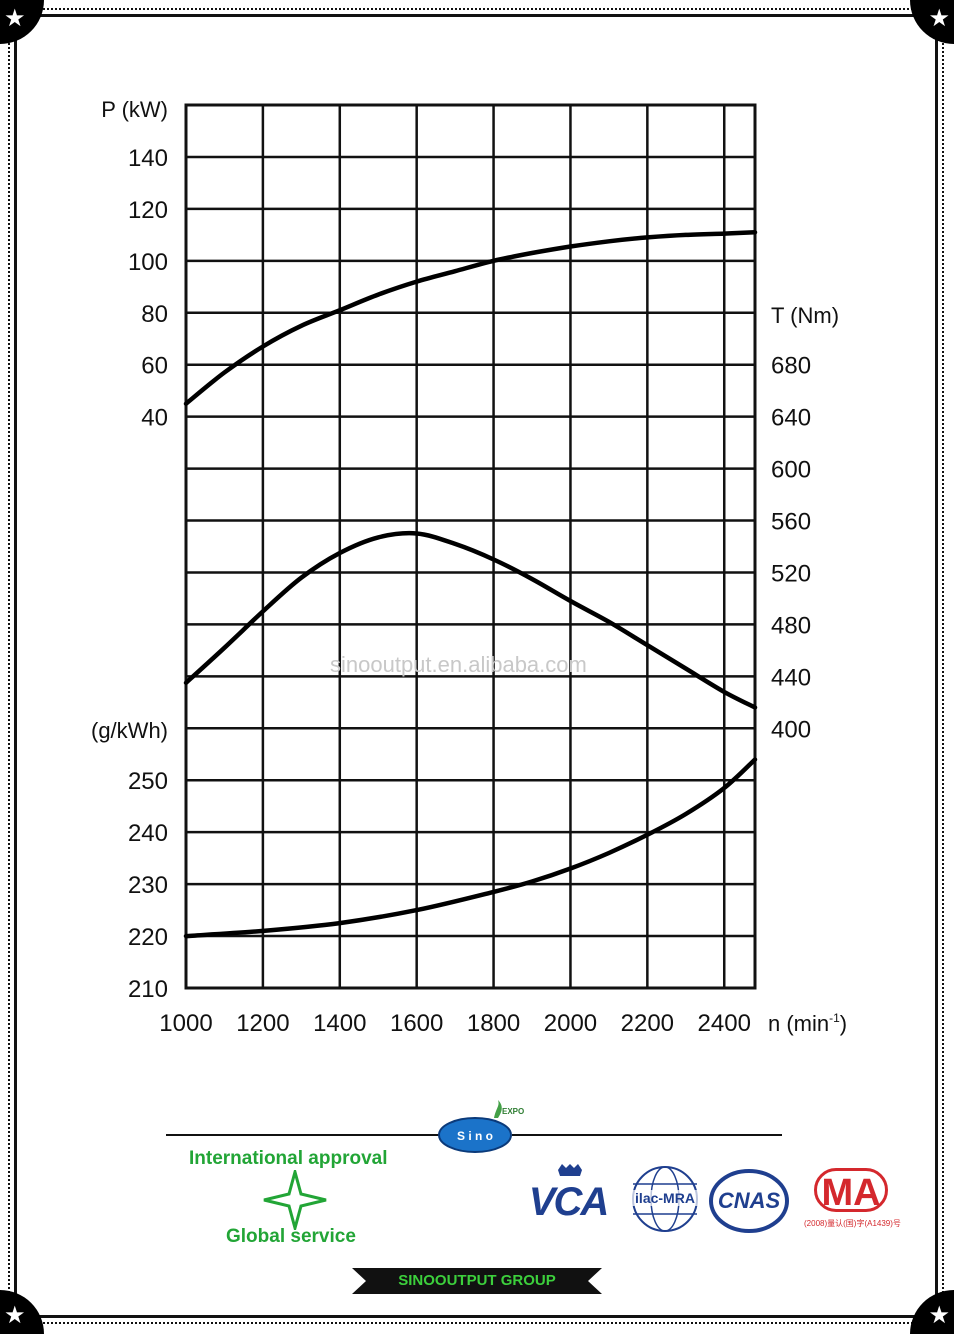 This screenshot has width=954, height=1334. Describe the element at coordinates (570, 1170) in the screenshot. I see `crown-icon` at that location.